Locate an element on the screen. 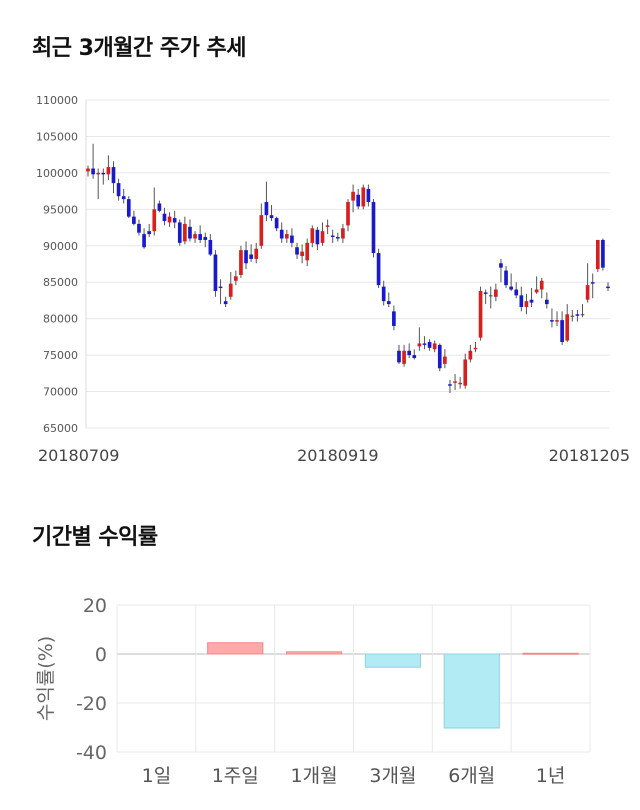  price-y-tick-label: 75000 is located at coordinates (60, 355).